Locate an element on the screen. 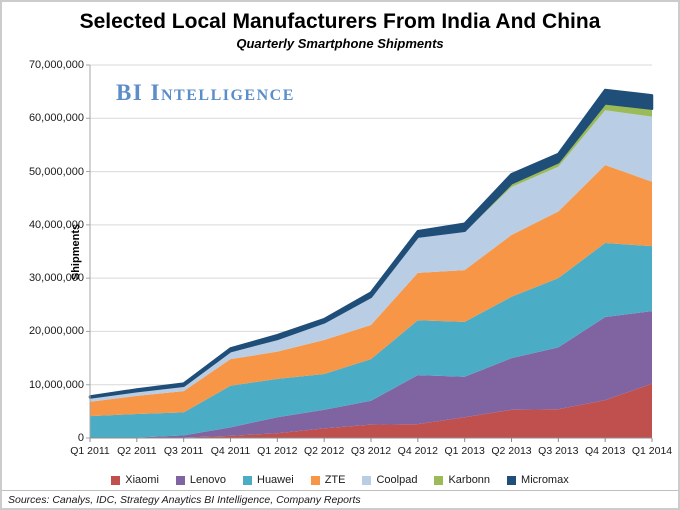  legend-label: Xiaomi is located at coordinates (142, 480).